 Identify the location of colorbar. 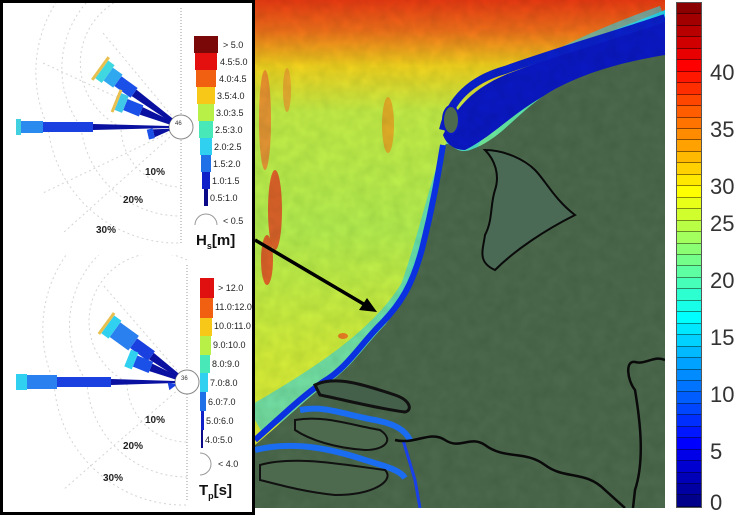
(689, 255).